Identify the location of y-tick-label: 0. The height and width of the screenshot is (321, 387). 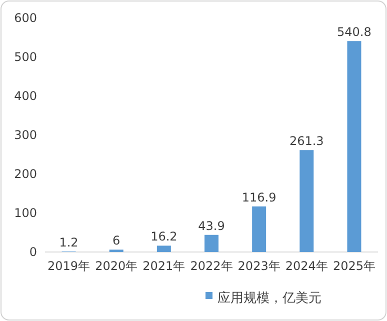
(33, 252).